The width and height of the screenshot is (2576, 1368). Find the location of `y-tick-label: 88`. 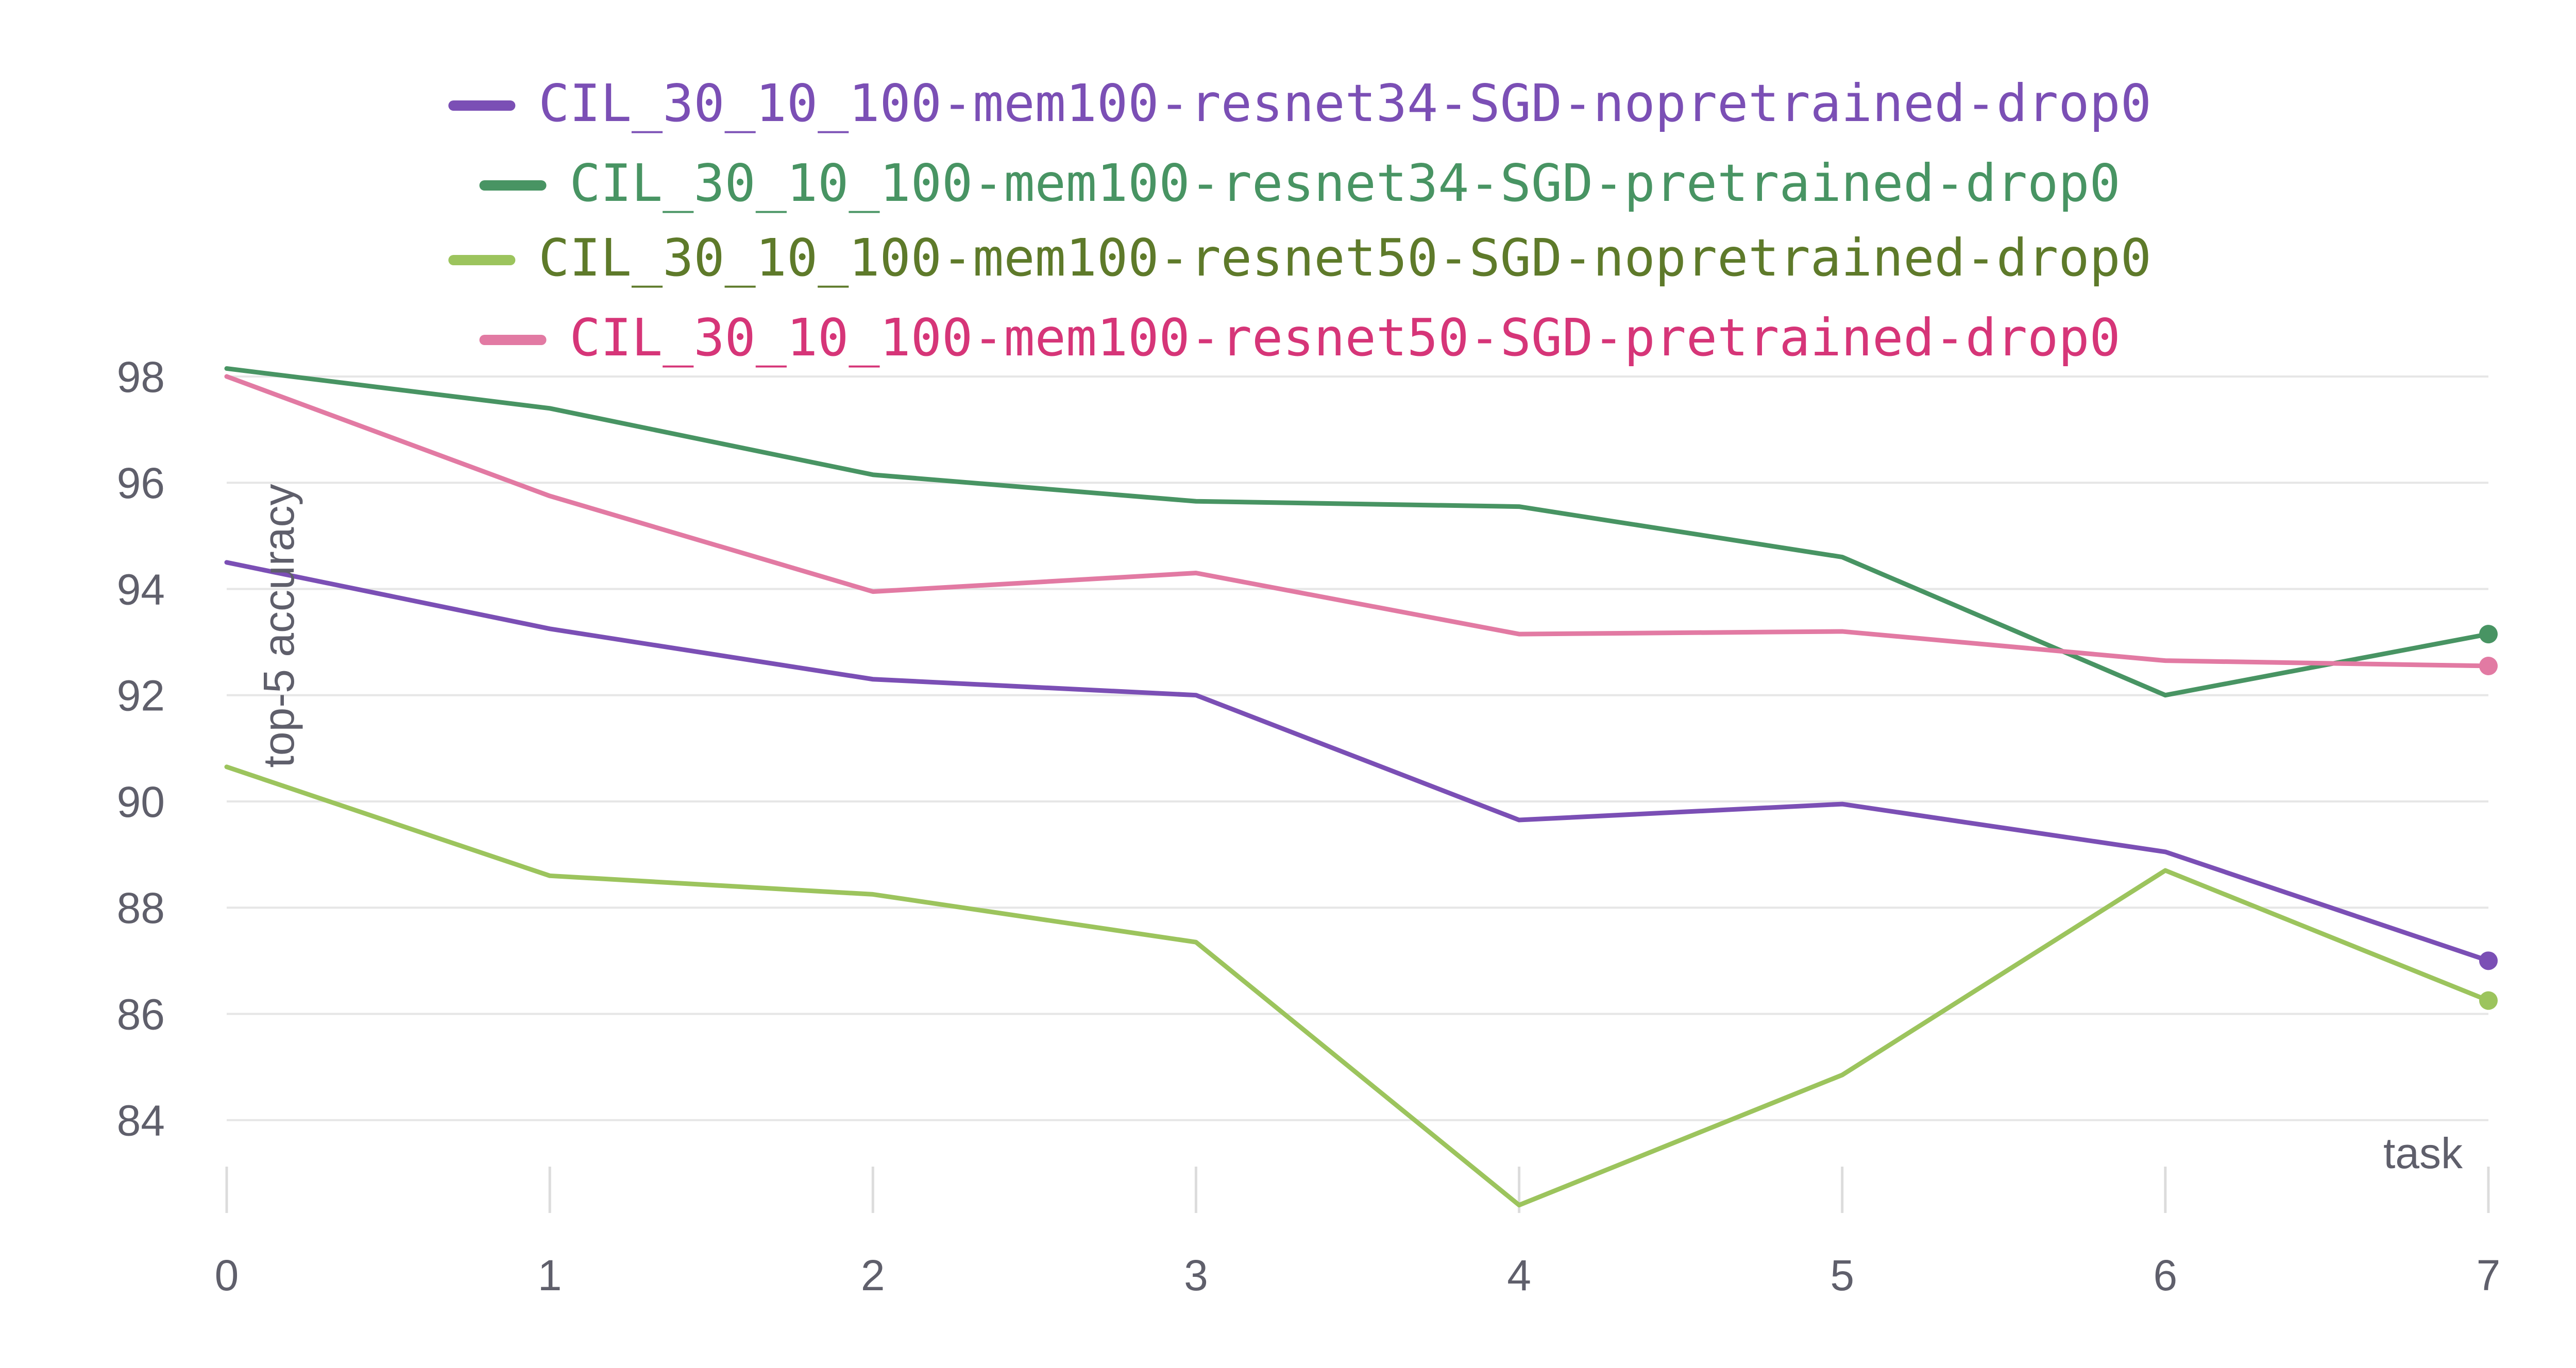

y-tick-label: 88 is located at coordinates (141, 908).